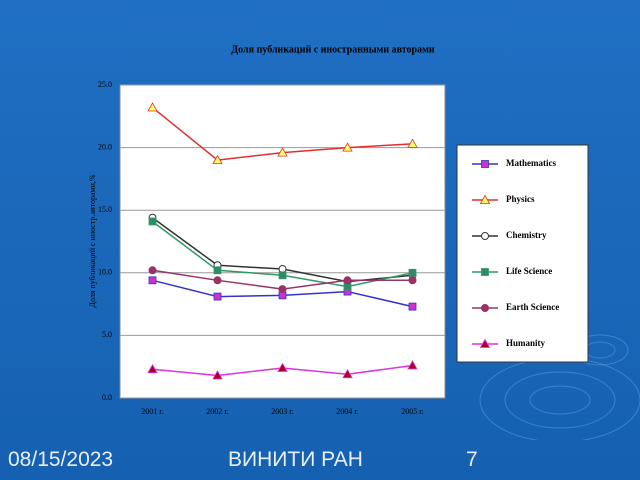 This screenshot has width=640, height=480. I want to click on x-tick-label: 2004 г., so click(347, 411).